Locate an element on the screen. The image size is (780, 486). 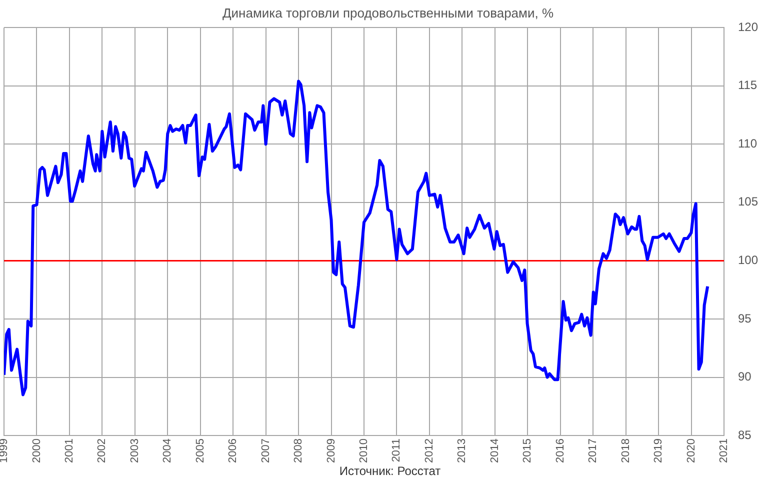
y-tick-label: 100 is located at coordinates (748, 260).